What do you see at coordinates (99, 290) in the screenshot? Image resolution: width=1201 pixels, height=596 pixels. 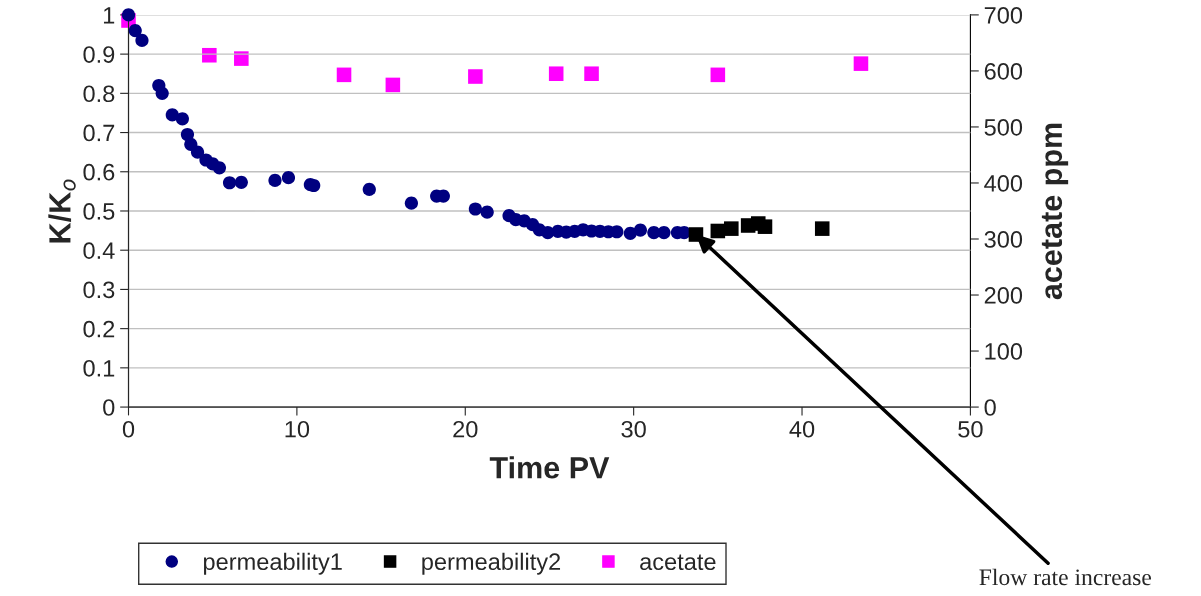 I see `y-tick-label: 0.3` at bounding box center [99, 290].